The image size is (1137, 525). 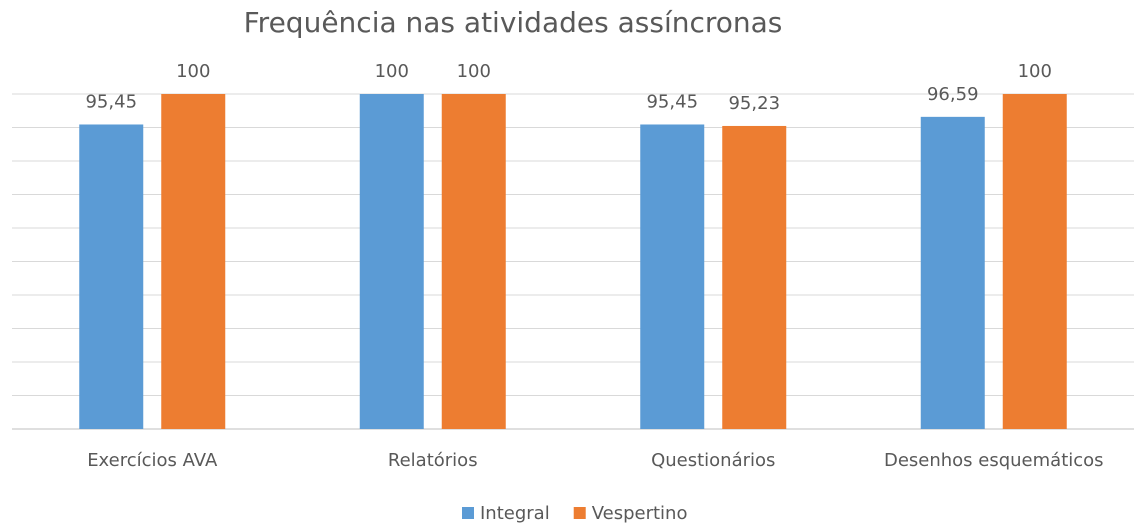 I want to click on legend-label: Integral, so click(x=515, y=513).